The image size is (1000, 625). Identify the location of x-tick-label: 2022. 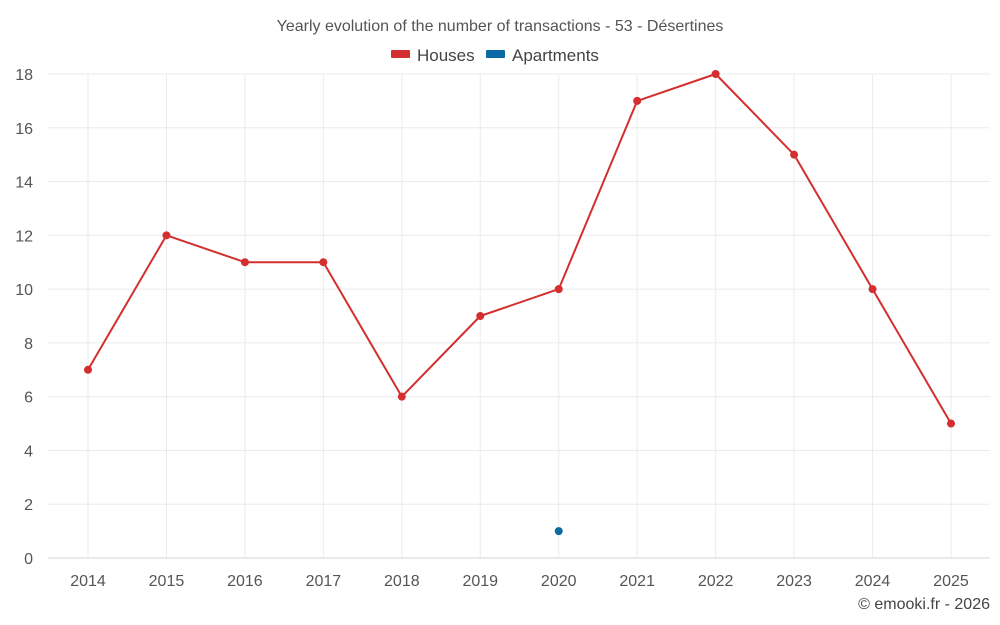
(716, 581).